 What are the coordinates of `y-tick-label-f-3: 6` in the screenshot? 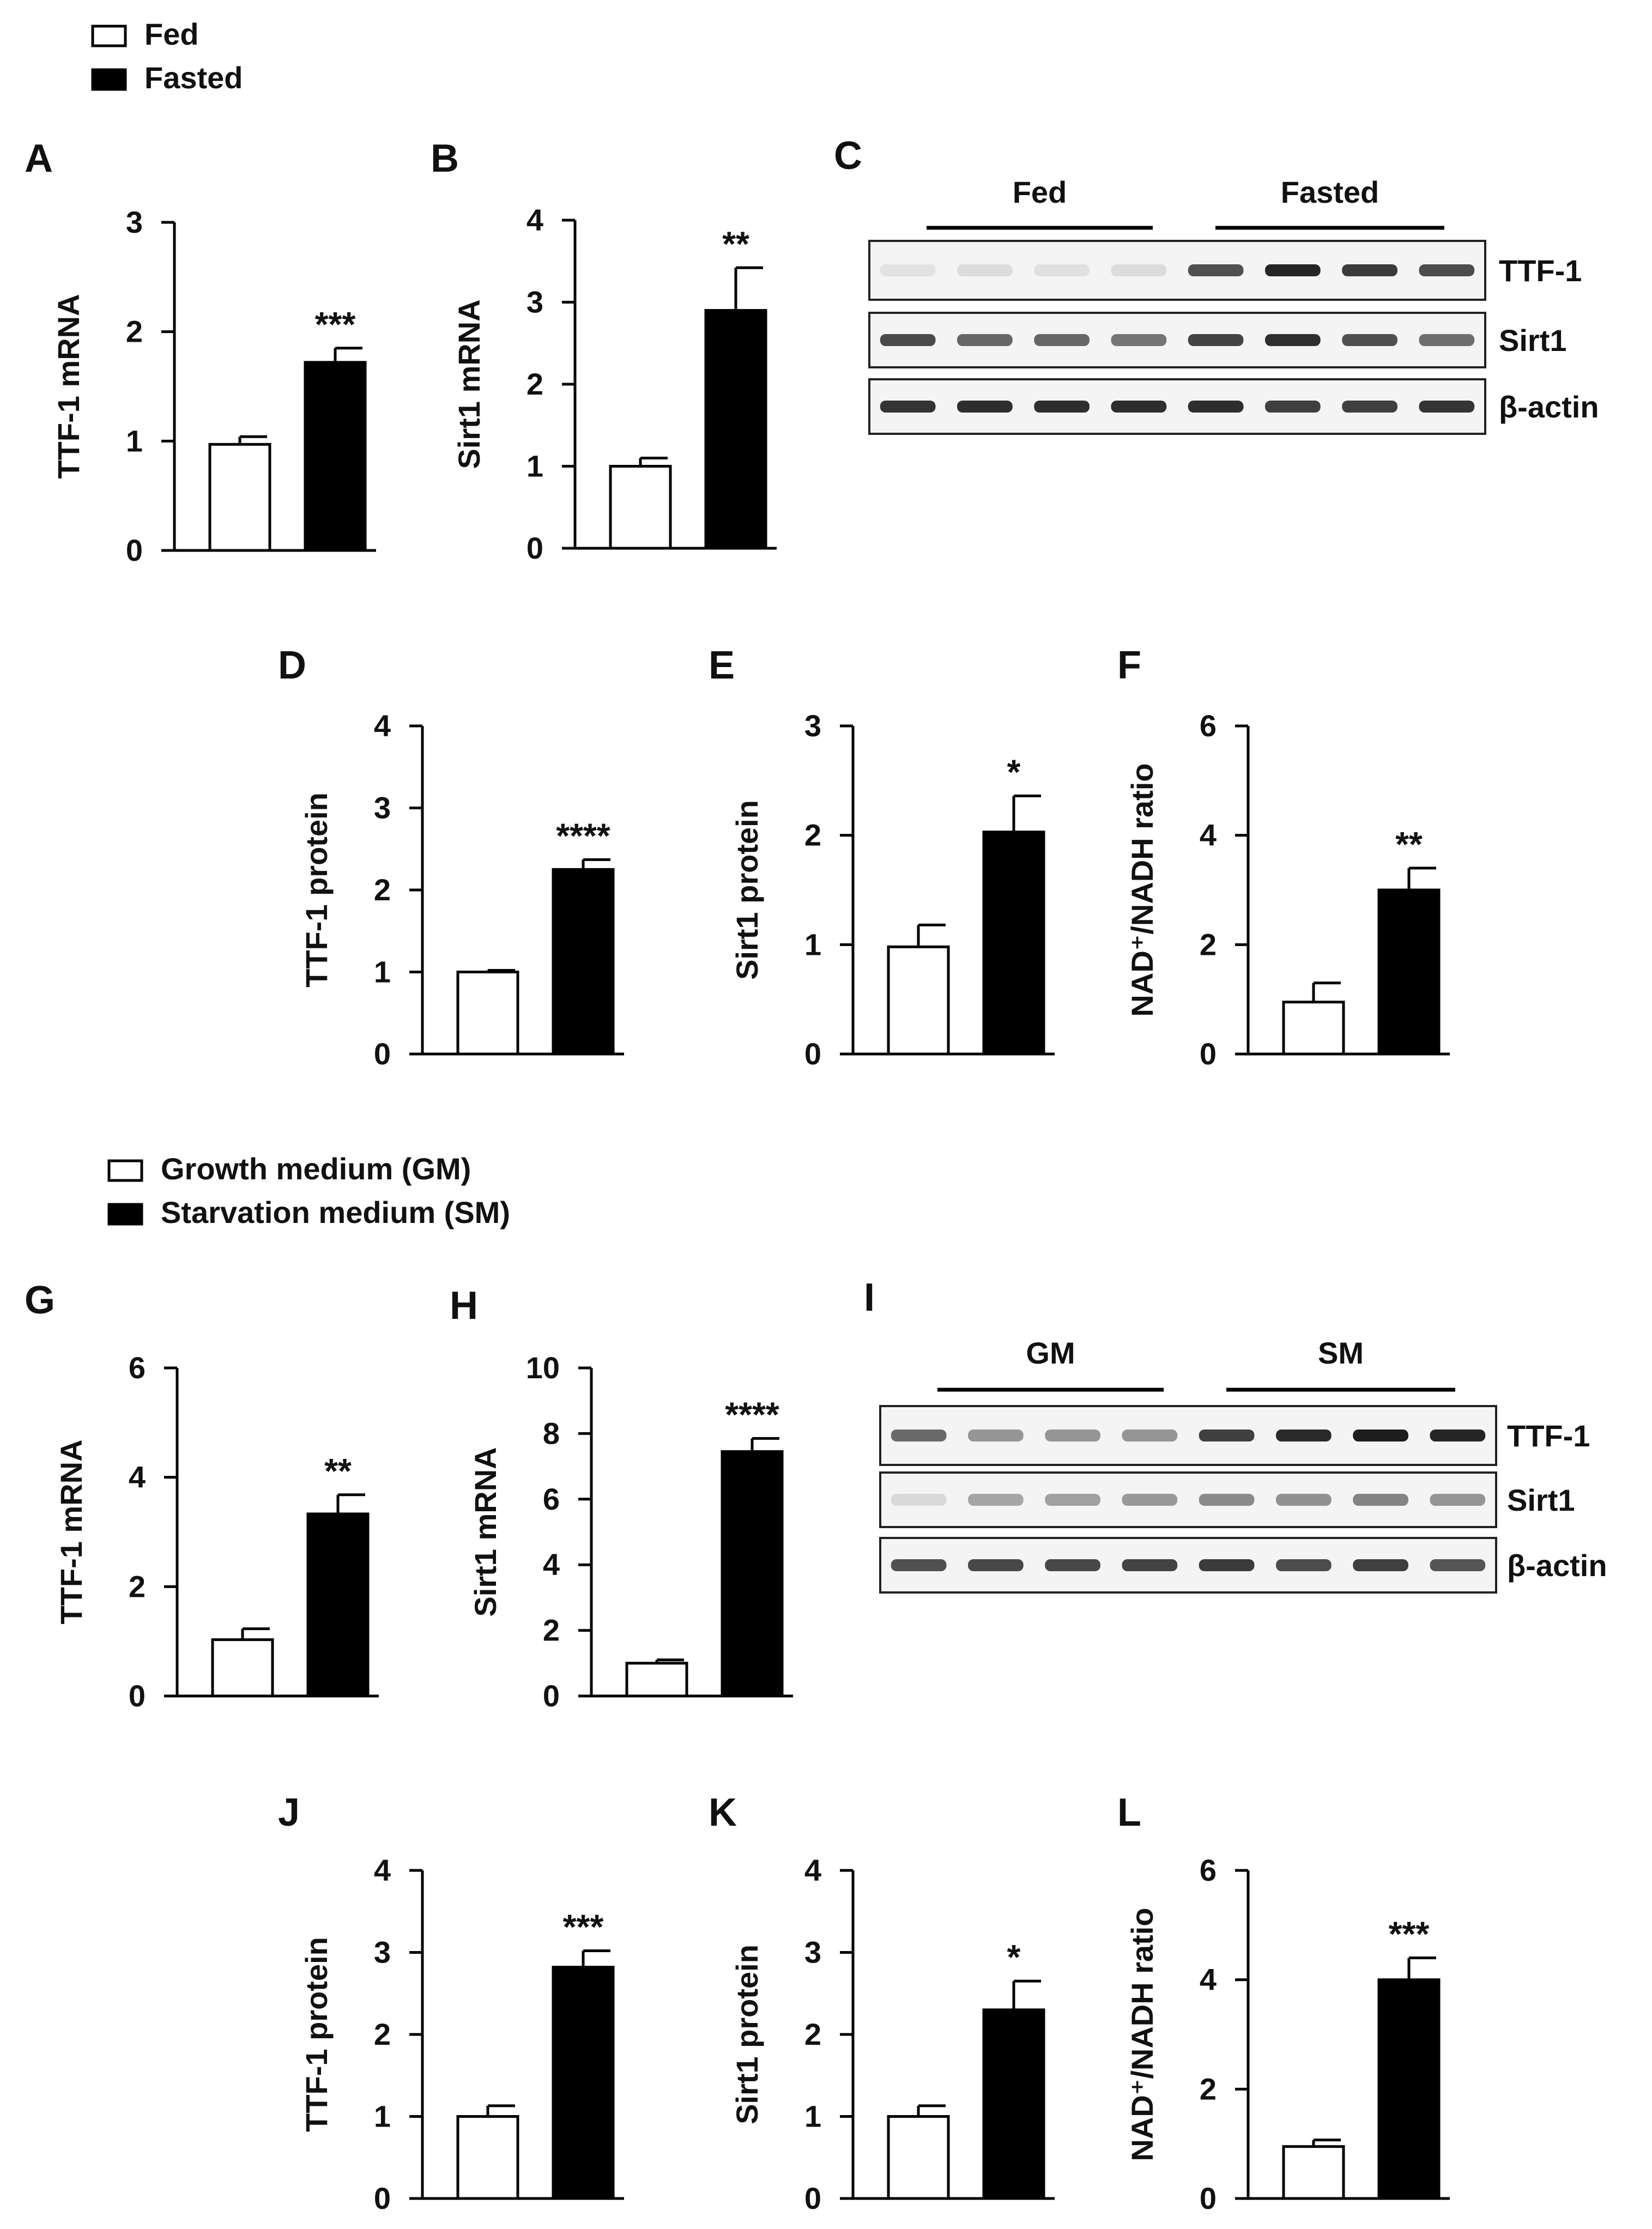 It's located at (1208, 725).